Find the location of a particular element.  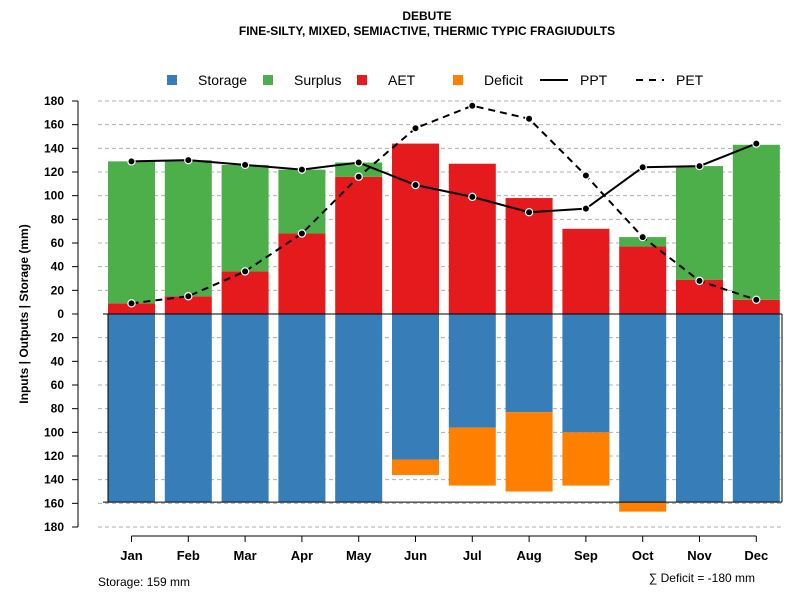

x-tick-label: Mar is located at coordinates (245, 555).